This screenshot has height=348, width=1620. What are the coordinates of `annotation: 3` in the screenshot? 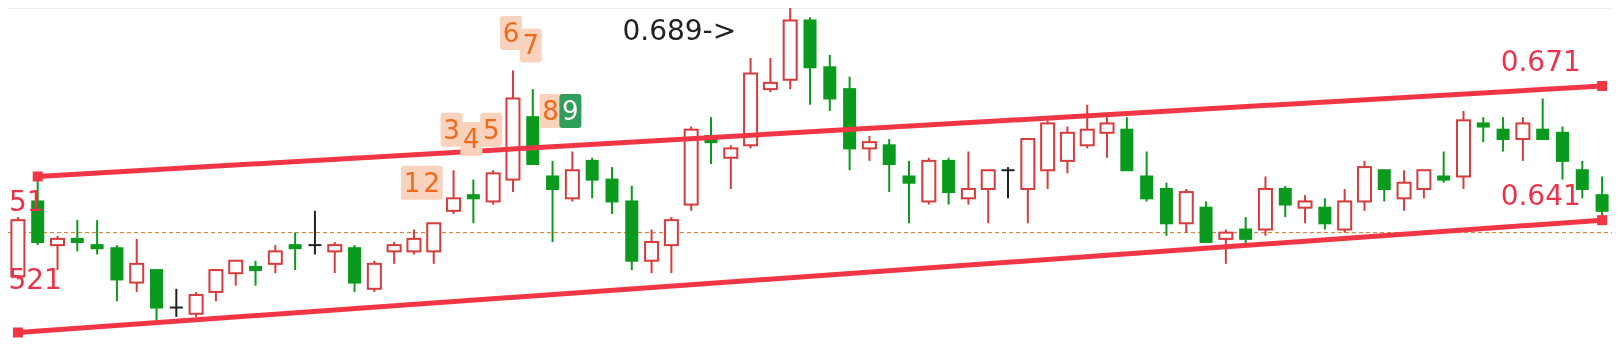 It's located at (451, 129).